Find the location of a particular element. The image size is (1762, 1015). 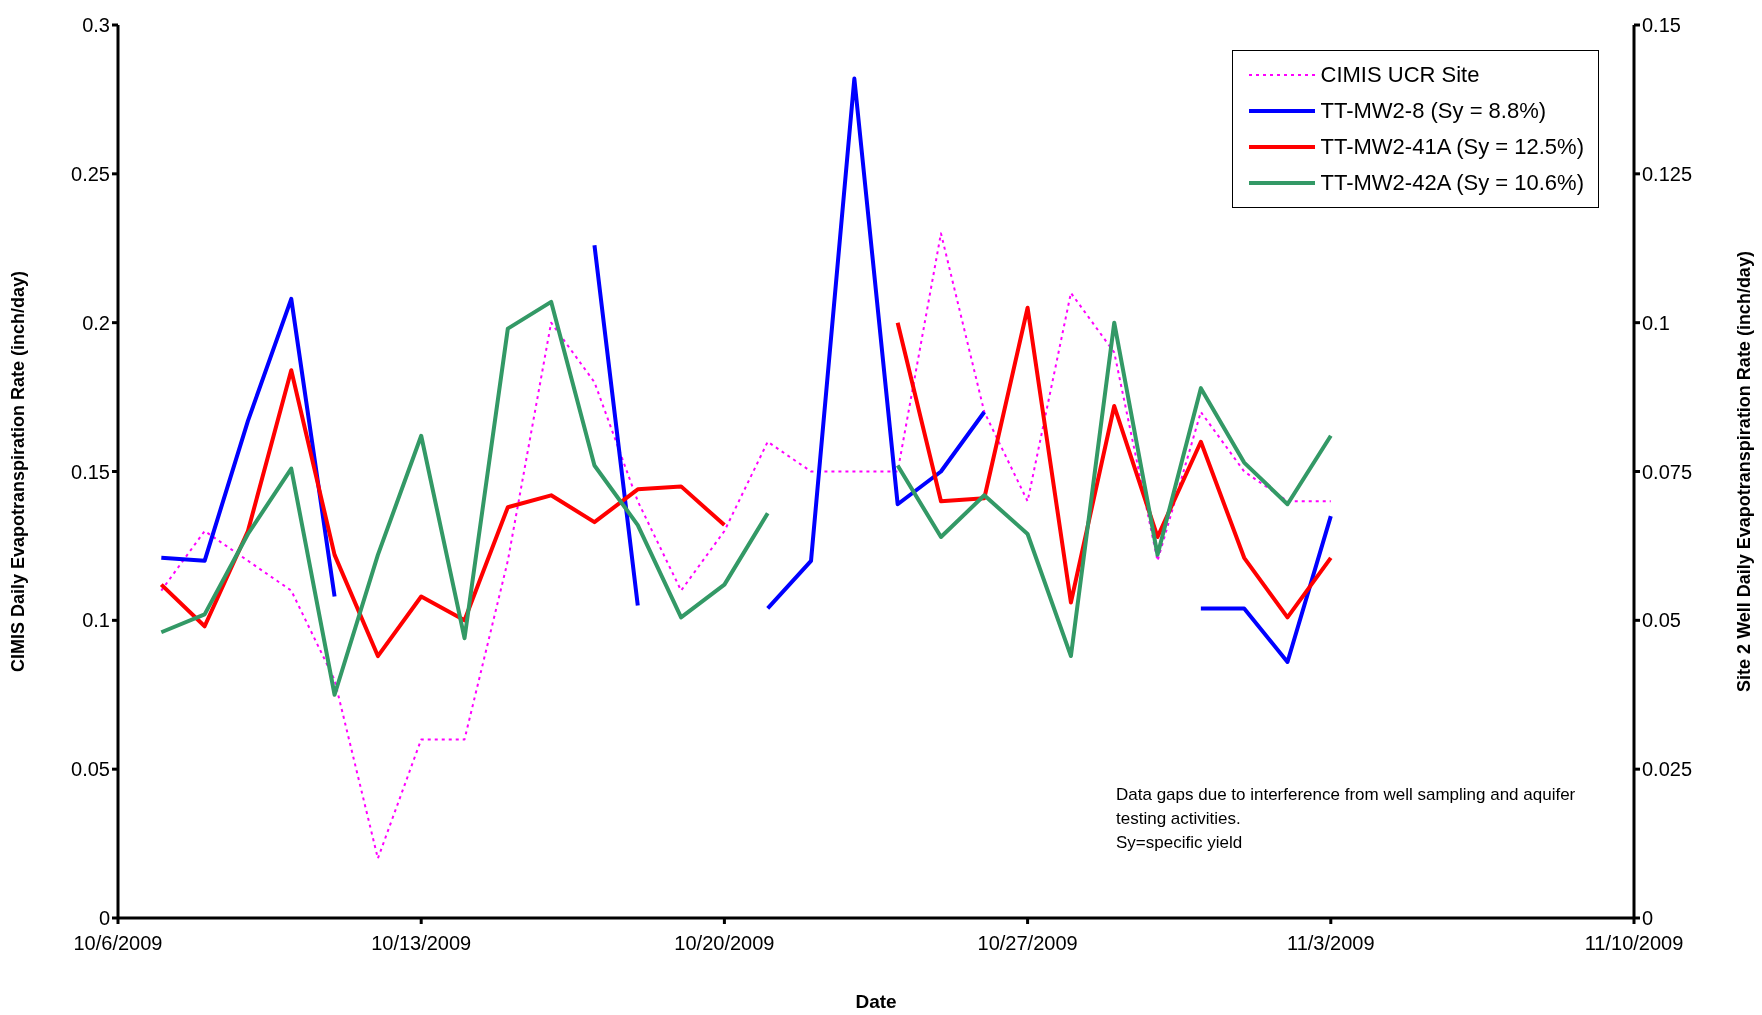

x-axis-title: Date is located at coordinates (876, 1001).